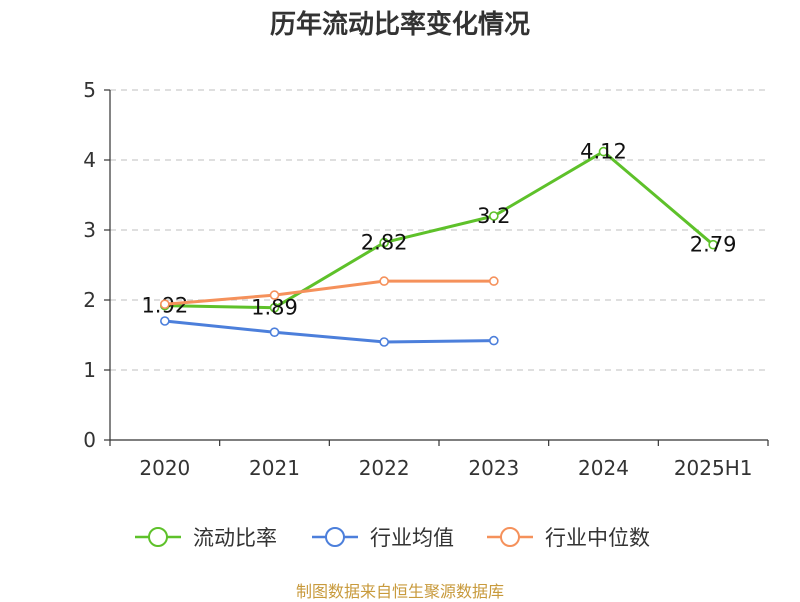  I want to click on data-label: 4.12, so click(603, 152).